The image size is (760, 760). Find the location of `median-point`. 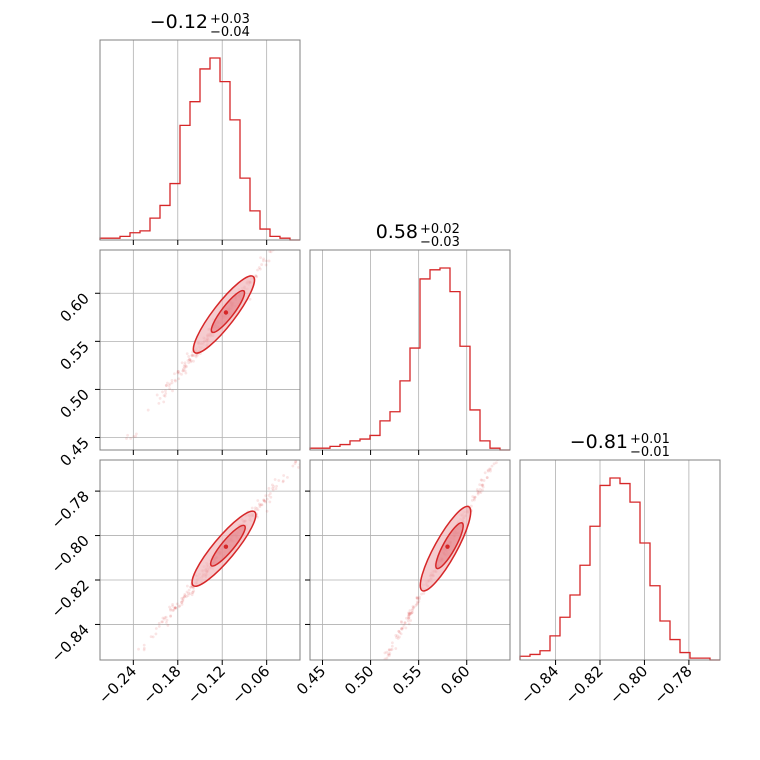

median-point is located at coordinates (226, 546).